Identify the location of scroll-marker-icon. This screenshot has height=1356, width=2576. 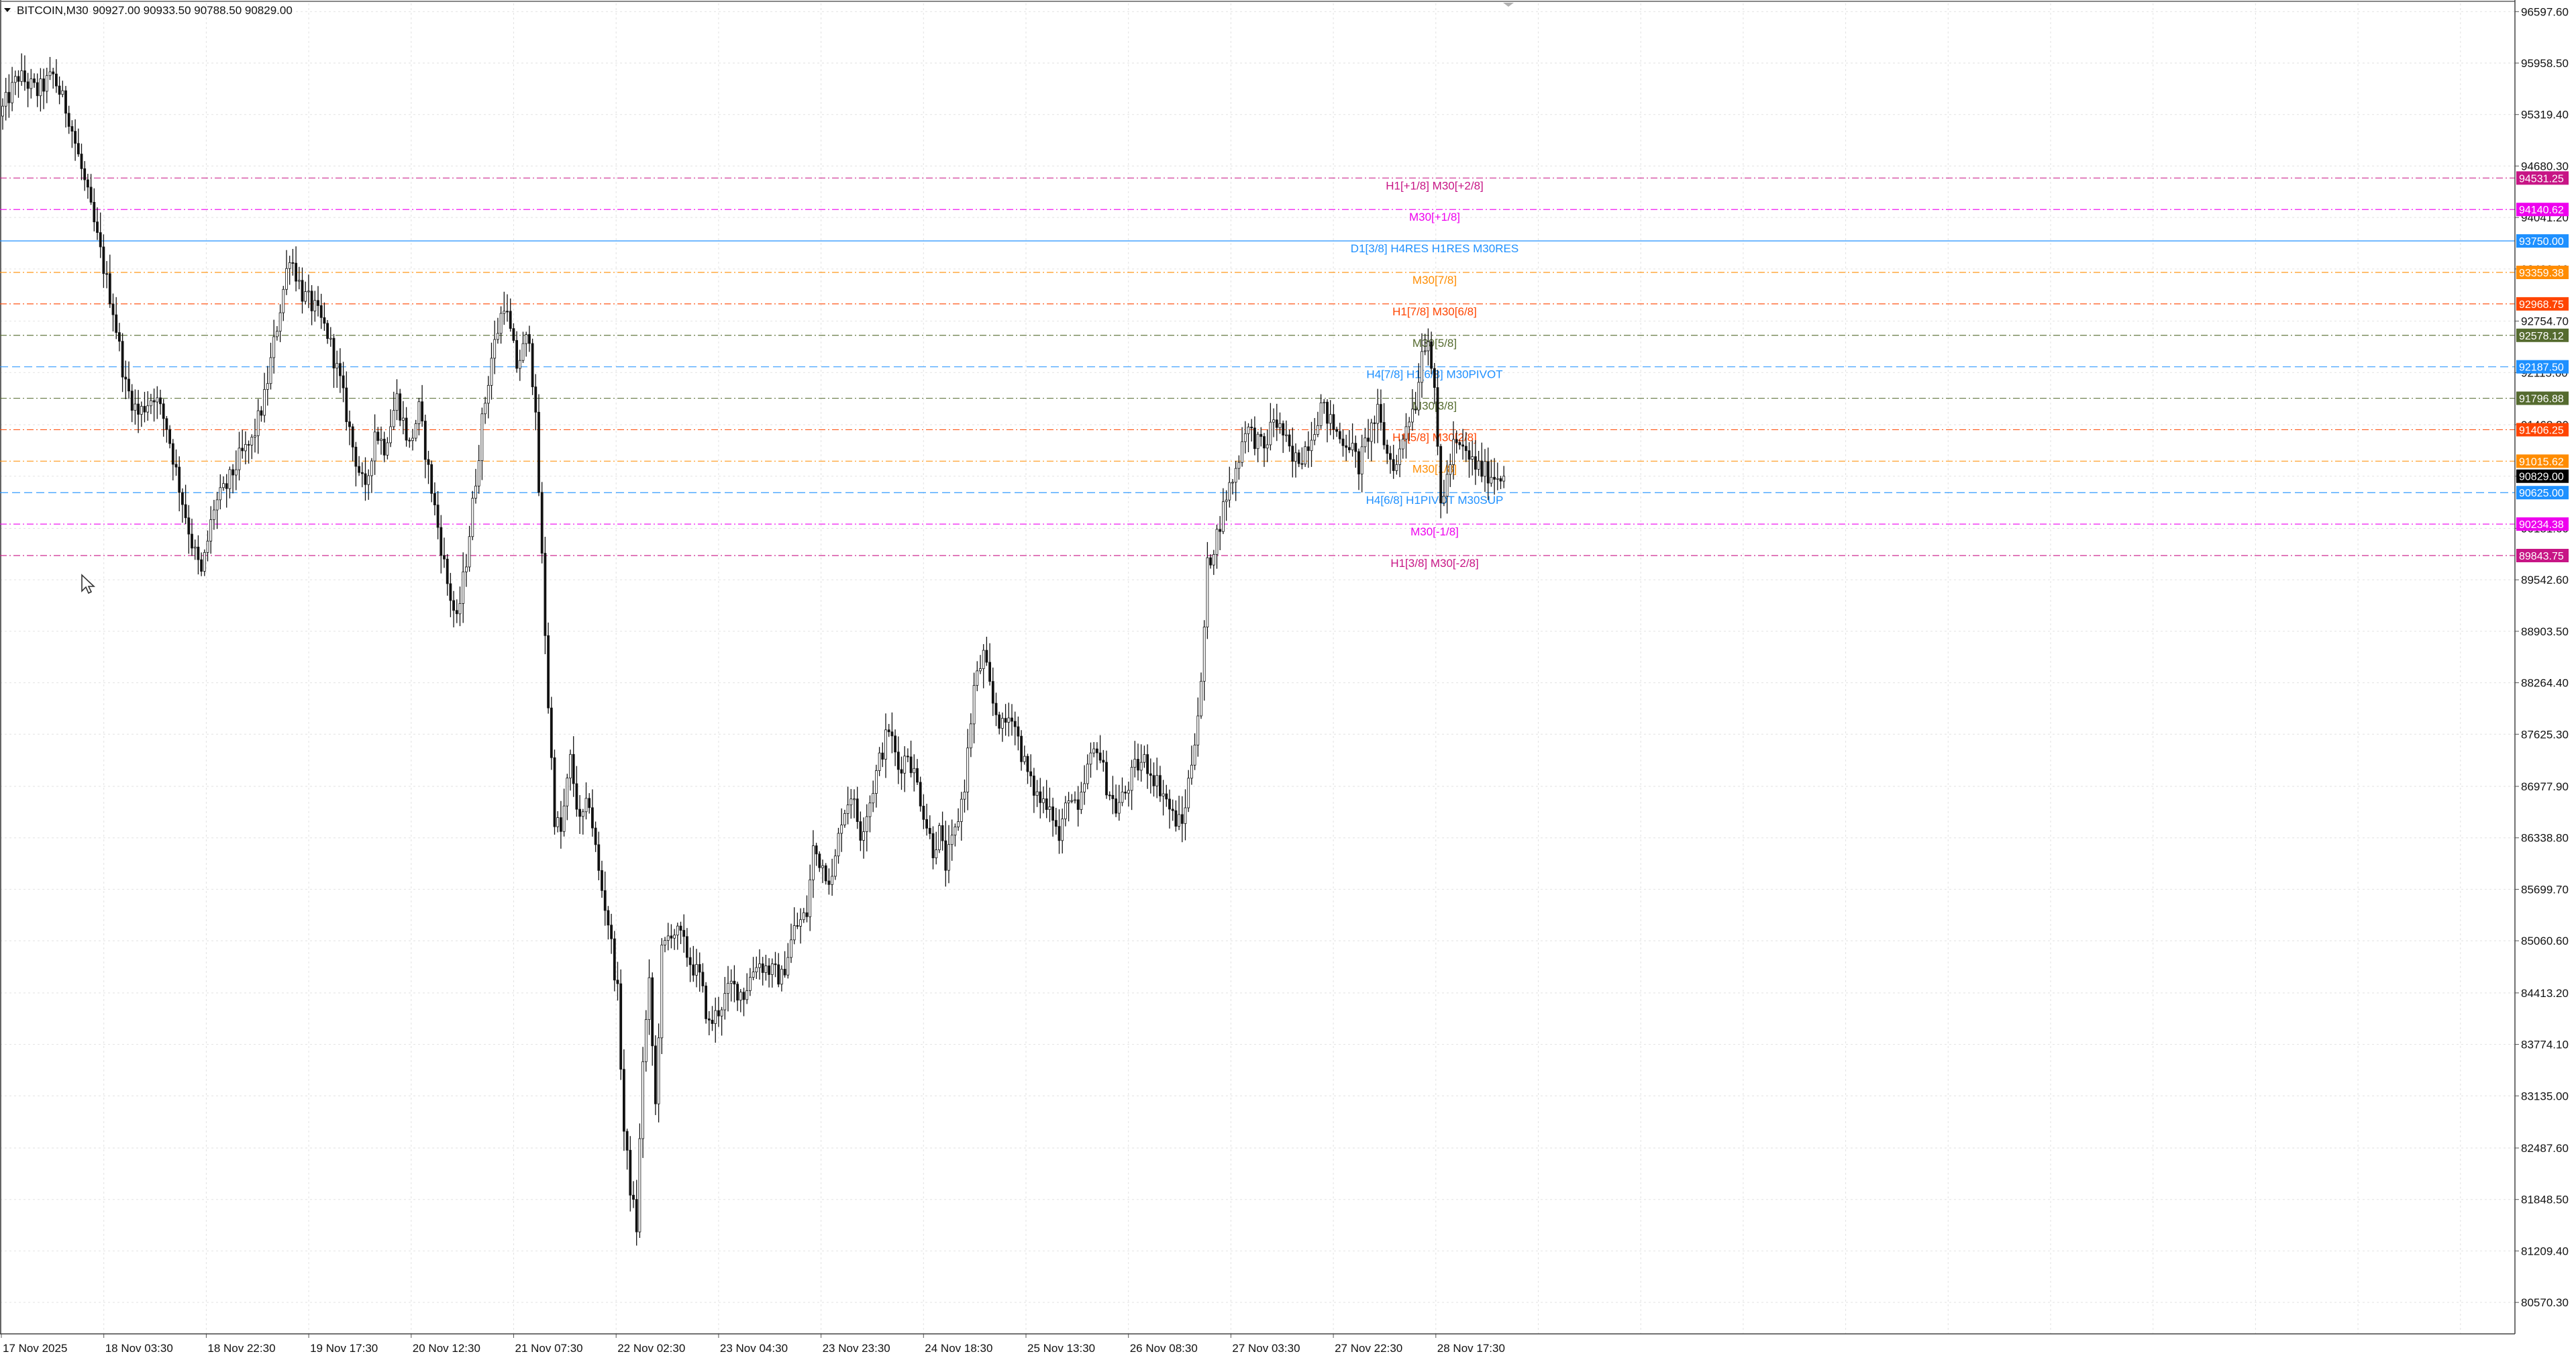
(1508, 5).